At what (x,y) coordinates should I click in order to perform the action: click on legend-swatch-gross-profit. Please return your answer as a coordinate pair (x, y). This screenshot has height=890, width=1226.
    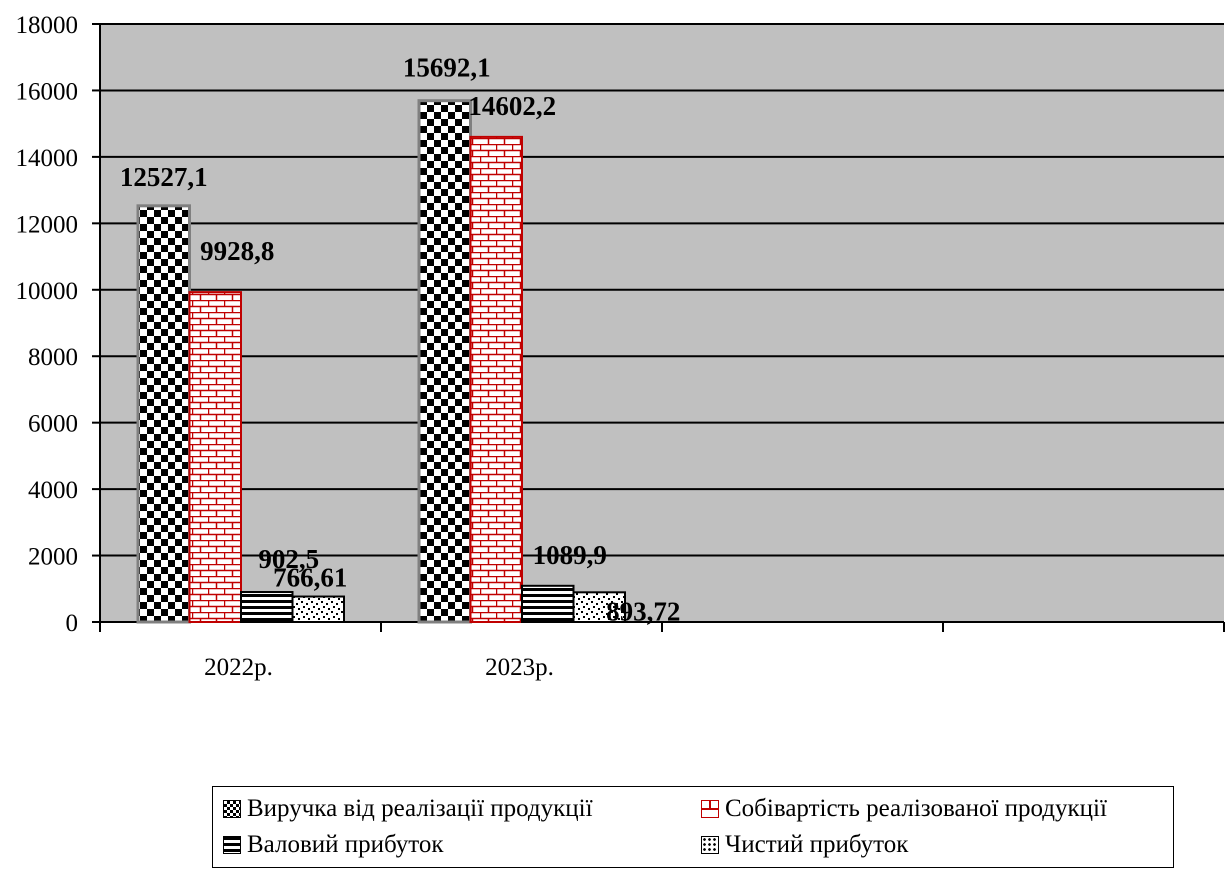
    Looking at the image, I should click on (232, 845).